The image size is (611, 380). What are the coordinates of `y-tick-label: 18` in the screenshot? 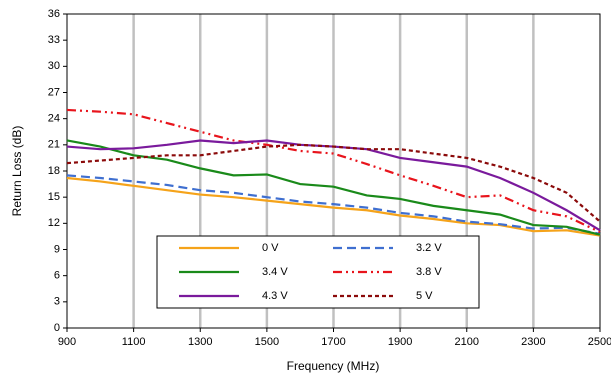 It's located at (54, 171).